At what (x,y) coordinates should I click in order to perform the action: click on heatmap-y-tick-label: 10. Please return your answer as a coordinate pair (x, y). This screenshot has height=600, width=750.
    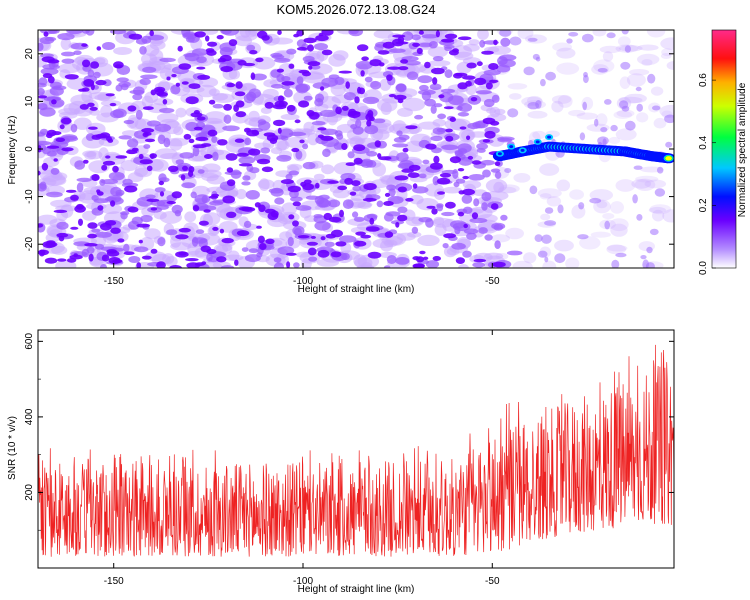
    Looking at the image, I should click on (29, 101).